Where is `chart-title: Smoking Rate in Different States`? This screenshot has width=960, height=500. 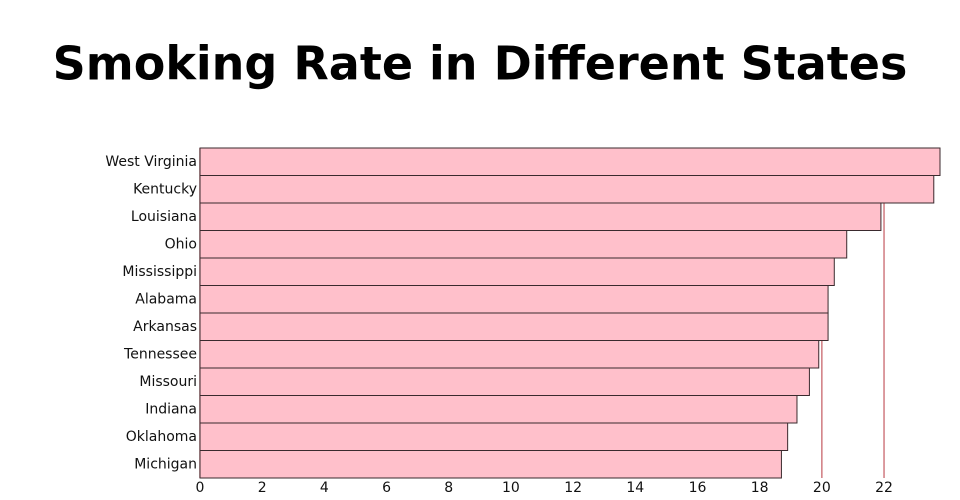 chart-title: Smoking Rate in Different States is located at coordinates (480, 64).